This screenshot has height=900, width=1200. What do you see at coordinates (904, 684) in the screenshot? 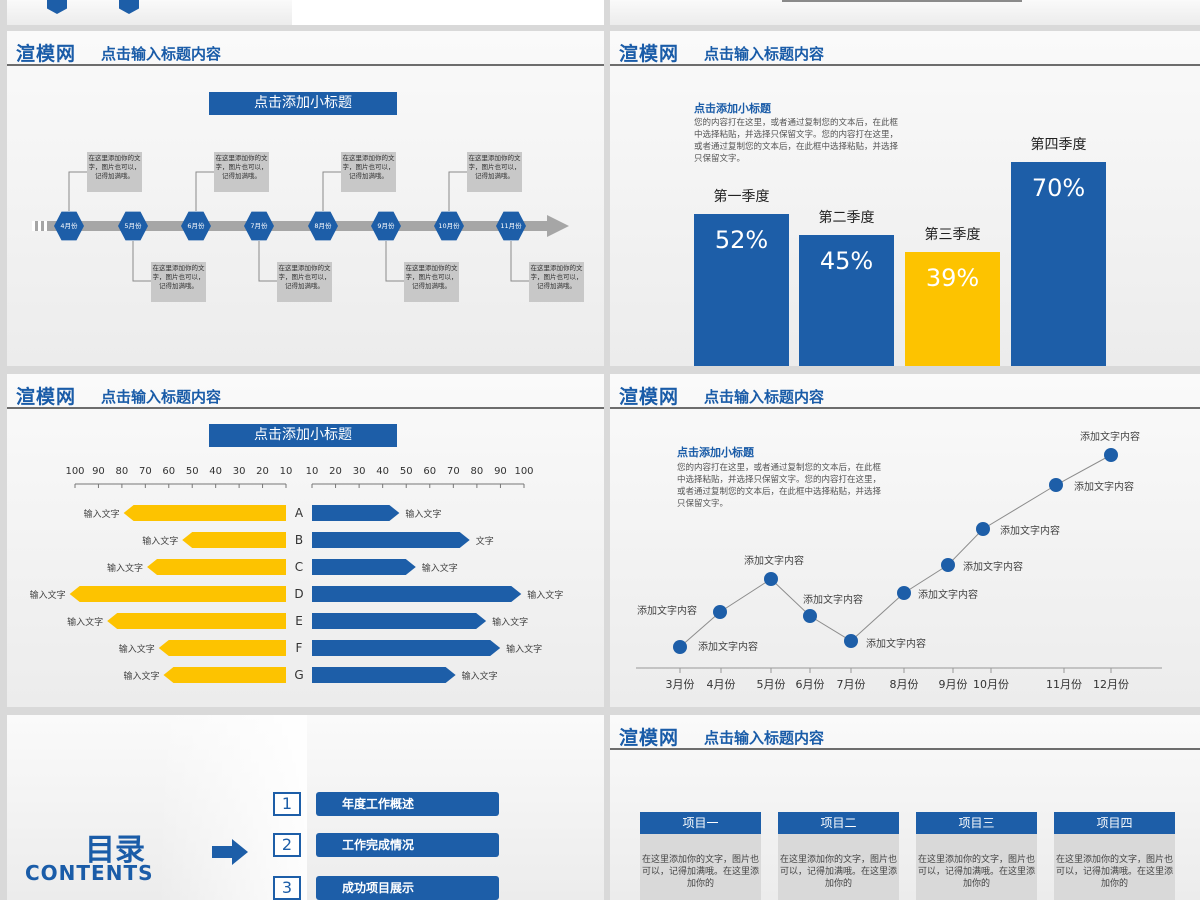
I see `month-label: 8月份` at bounding box center [904, 684].